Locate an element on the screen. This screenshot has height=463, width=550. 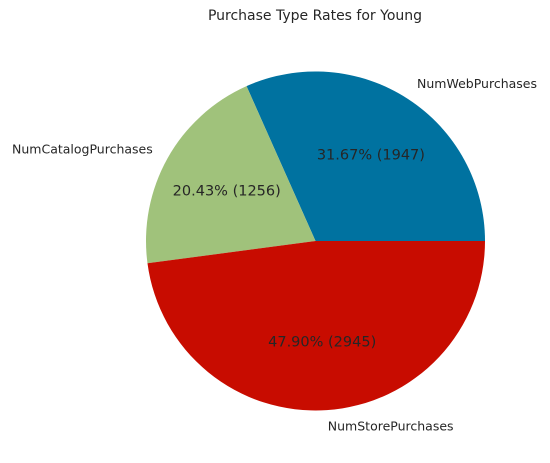
slice-value-label-numcatalogpurchases: 20.43% (1256) is located at coordinates (227, 191).